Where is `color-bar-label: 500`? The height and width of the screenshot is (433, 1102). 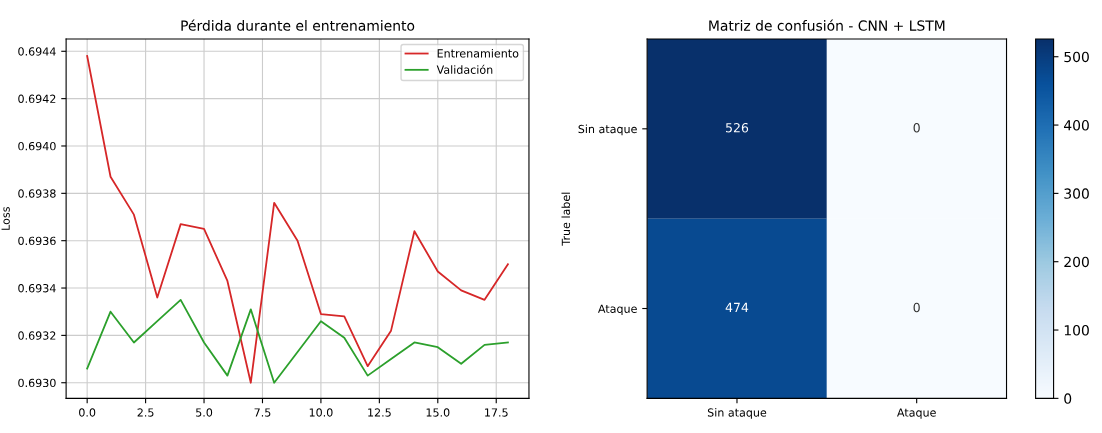
color-bar-label: 500 is located at coordinates (1076, 57).